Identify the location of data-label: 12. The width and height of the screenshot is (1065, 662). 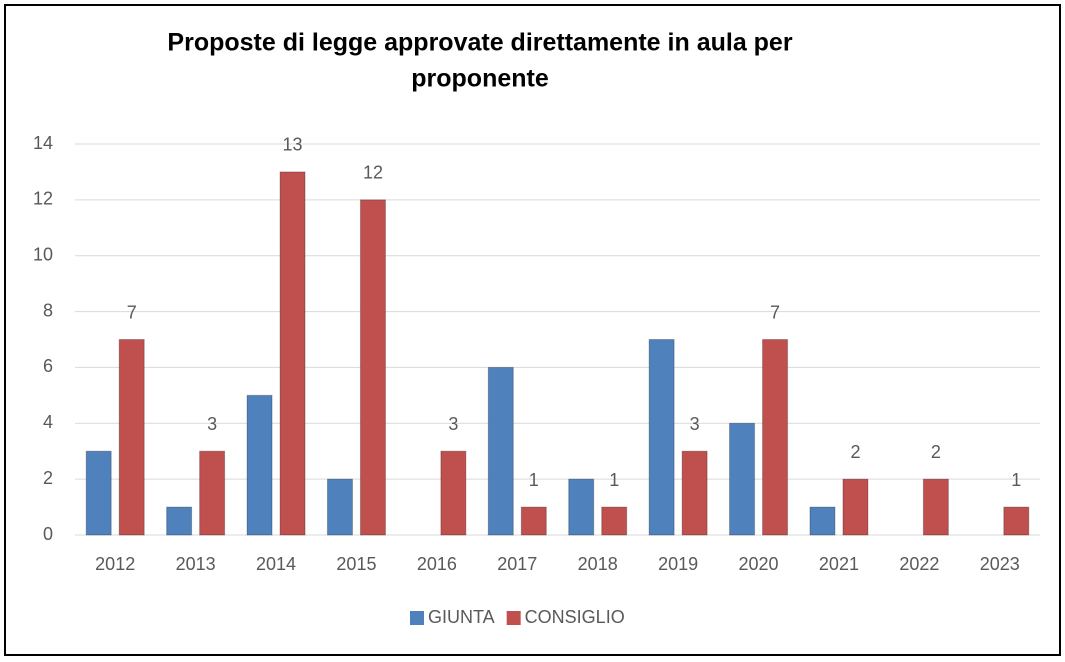
(373, 173).